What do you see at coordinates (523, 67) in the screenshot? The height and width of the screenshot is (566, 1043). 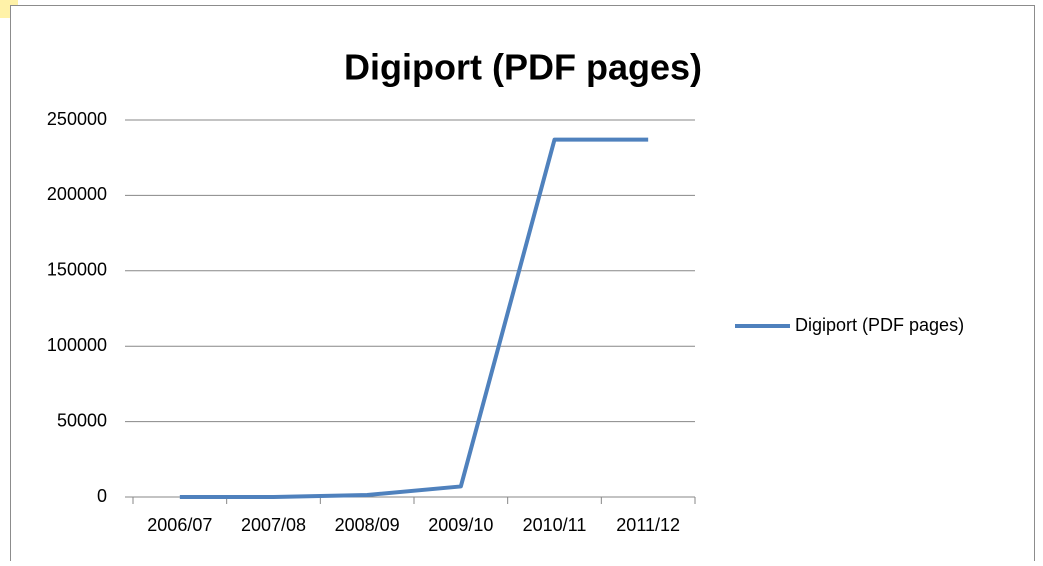 I see `chart-title: Digiport (PDF pages)` at bounding box center [523, 67].